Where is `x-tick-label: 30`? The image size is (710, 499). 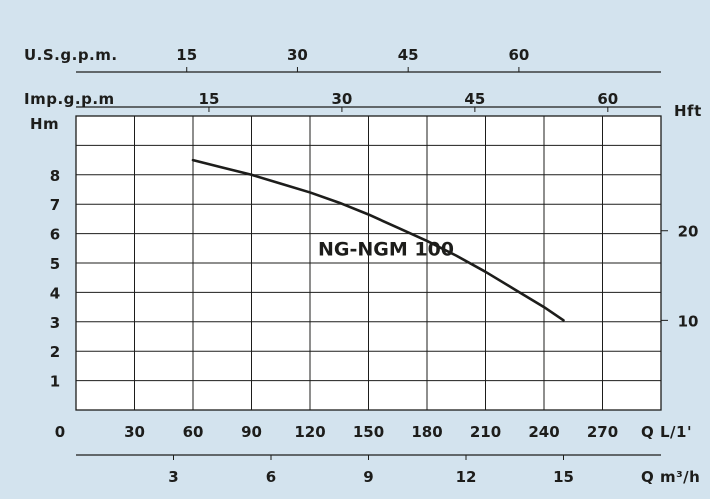 x-tick-label: 30 is located at coordinates (134, 432).